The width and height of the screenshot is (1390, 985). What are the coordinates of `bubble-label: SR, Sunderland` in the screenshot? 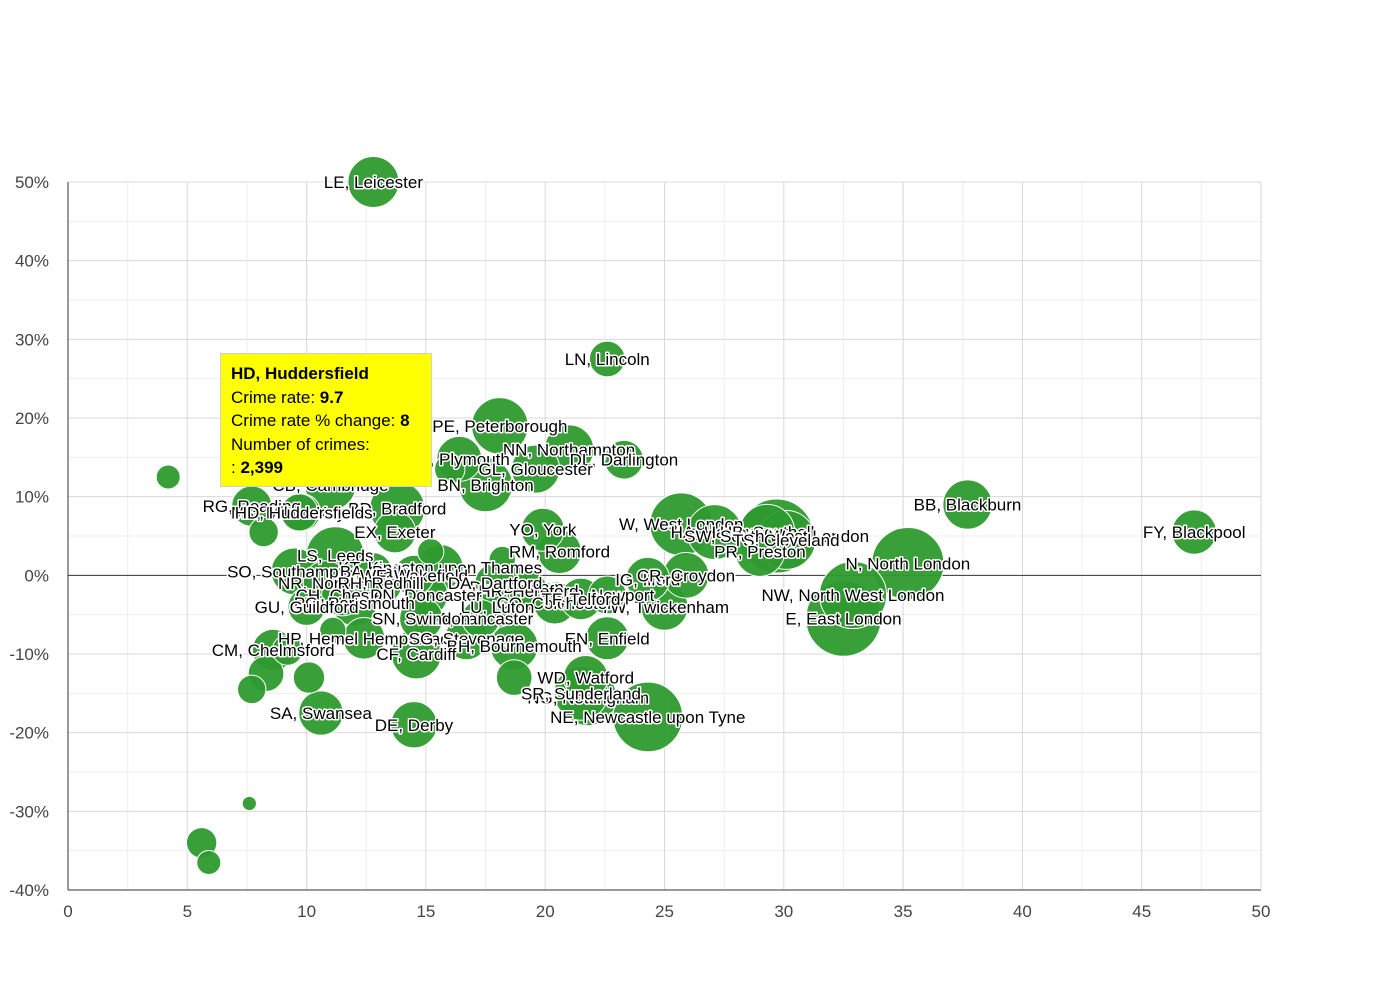 It's located at (581, 693).